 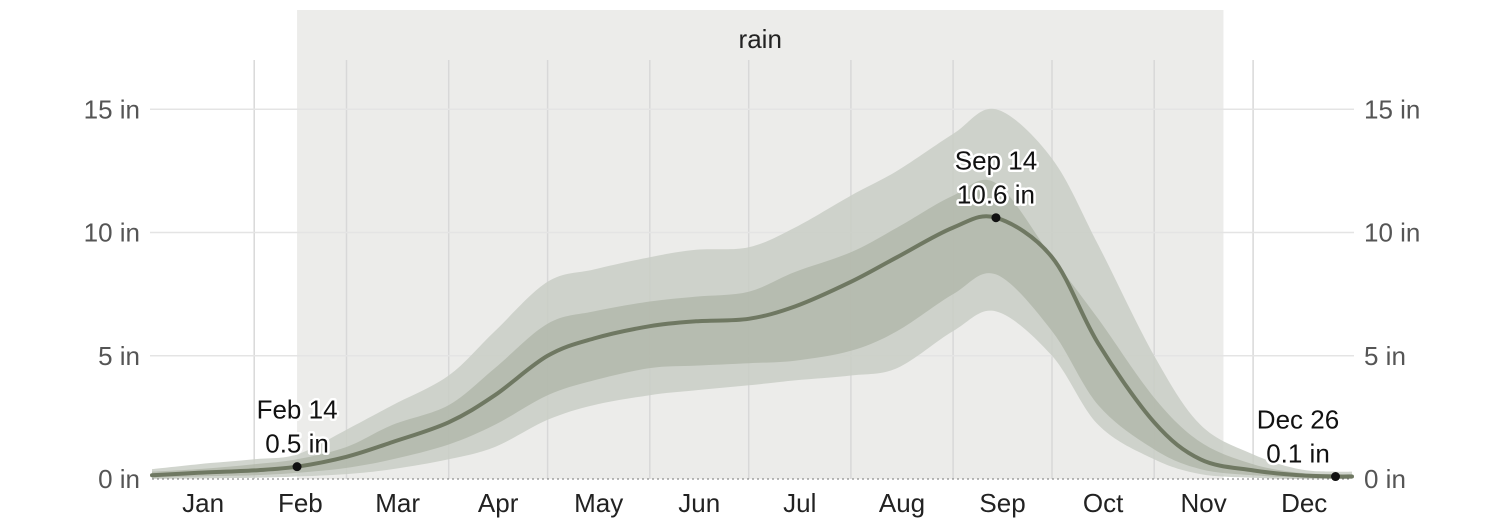 I want to click on month-label: Nov, so click(x=1204, y=503).